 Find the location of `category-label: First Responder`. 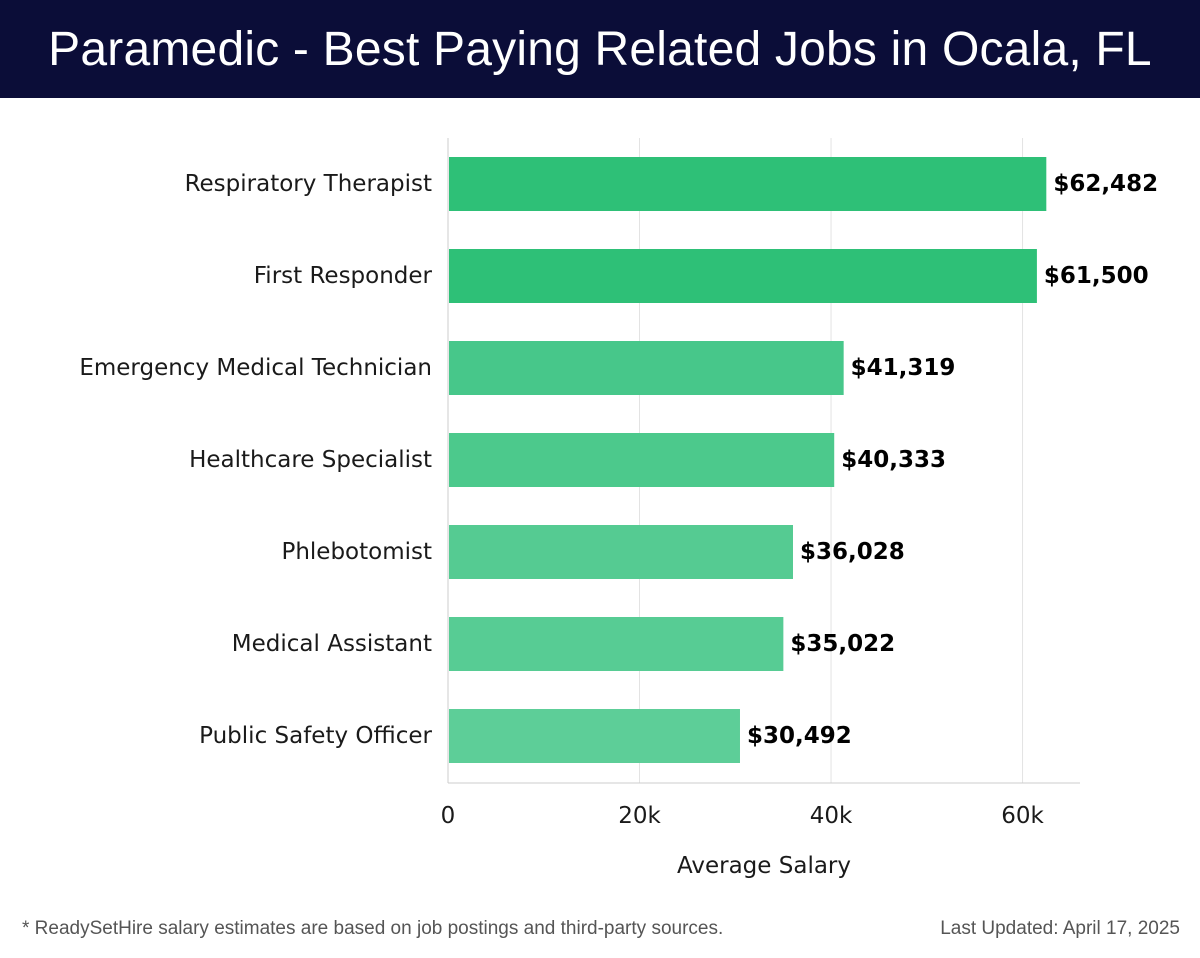

category-label: First Responder is located at coordinates (343, 276).